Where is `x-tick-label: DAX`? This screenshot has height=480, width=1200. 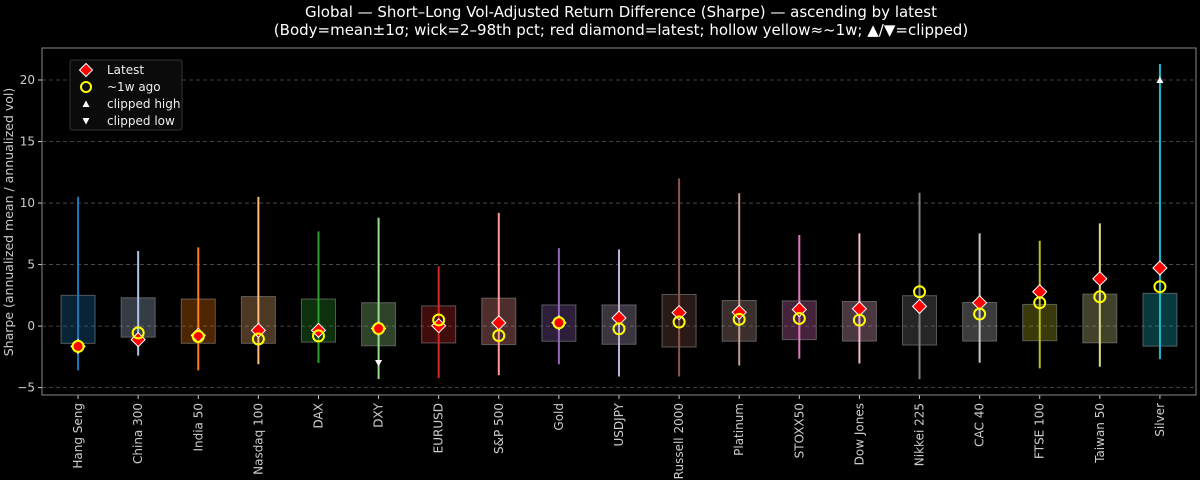
x-tick-label: DAX is located at coordinates (318, 415).